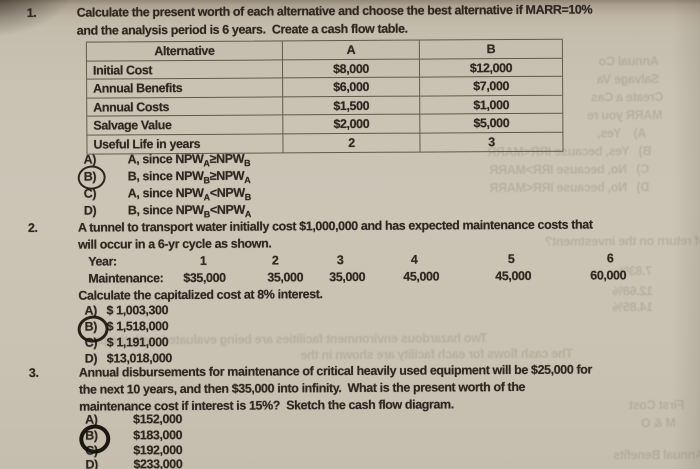 The width and height of the screenshot is (700, 469). What do you see at coordinates (31, 12) in the screenshot?
I see `question-1-number: 1.` at bounding box center [31, 12].